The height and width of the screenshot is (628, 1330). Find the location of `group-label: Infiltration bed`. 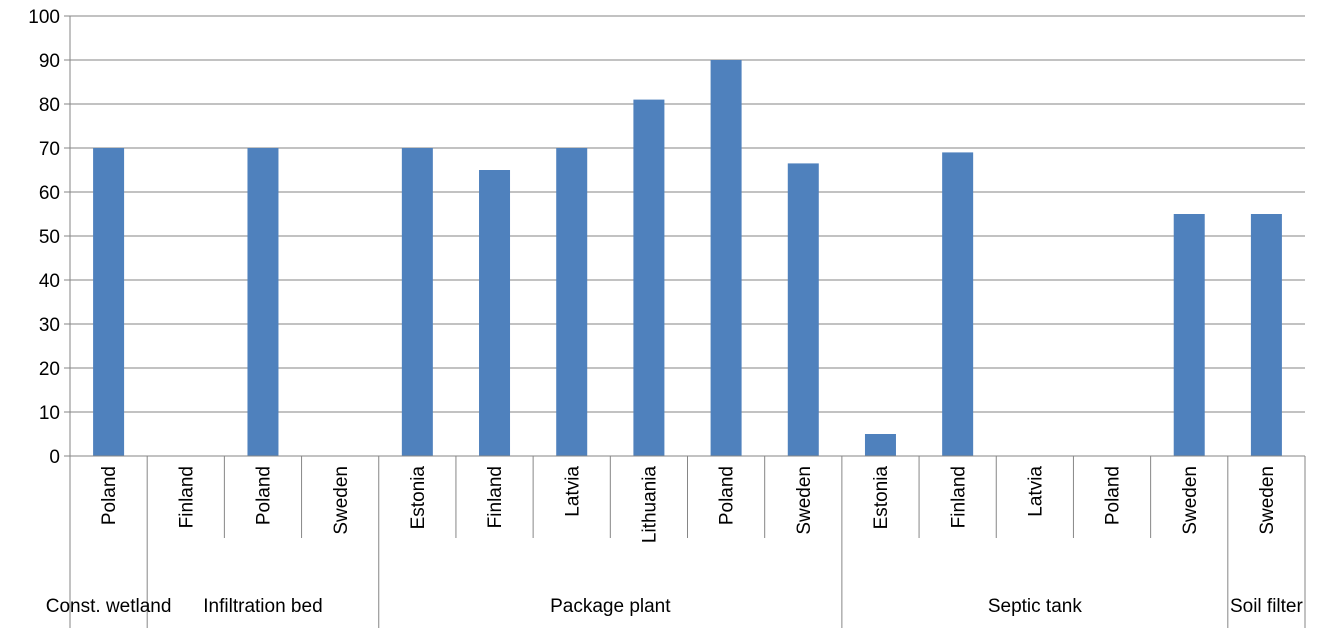

group-label: Infiltration bed is located at coordinates (262, 606).